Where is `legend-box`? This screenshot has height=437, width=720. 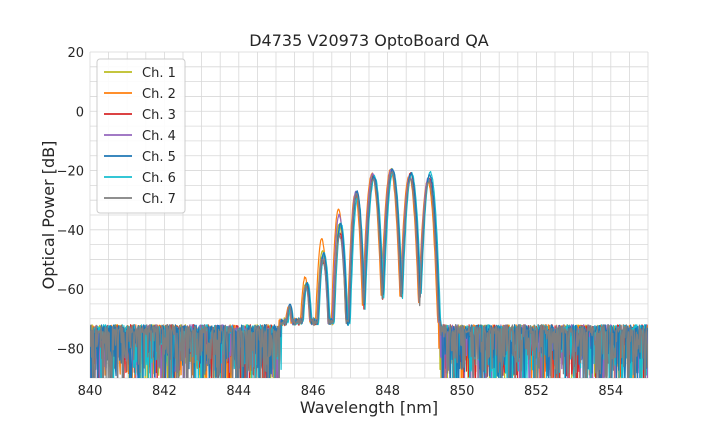 legend-box is located at coordinates (141, 136).